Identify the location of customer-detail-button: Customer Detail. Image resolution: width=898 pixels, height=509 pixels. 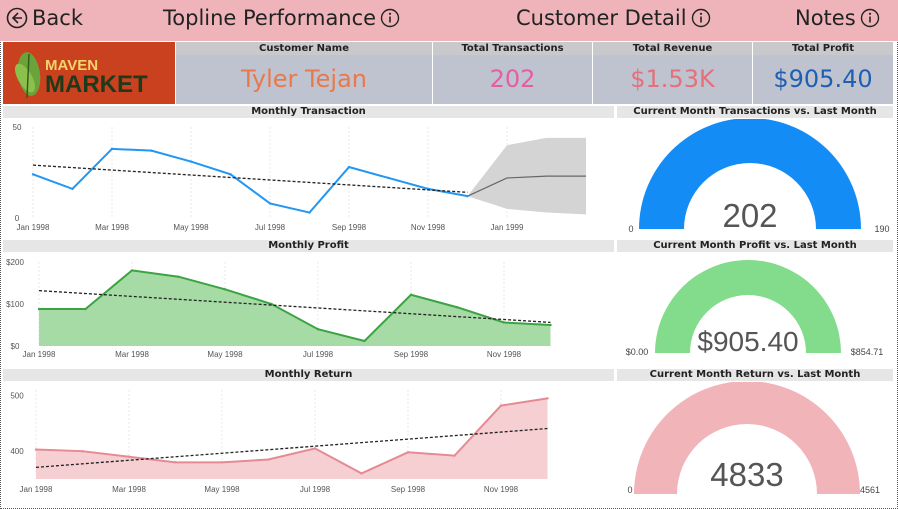
(613, 18).